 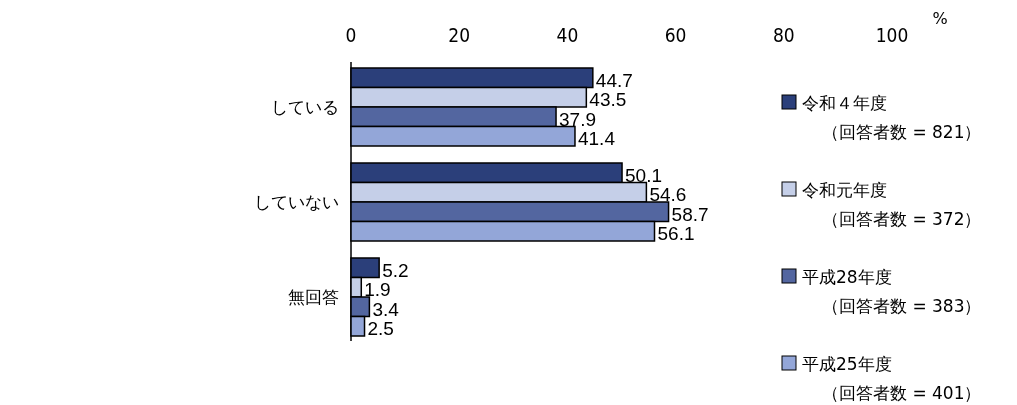 What do you see at coordinates (783, 35) in the screenshot?
I see `x-tick-label: 80` at bounding box center [783, 35].